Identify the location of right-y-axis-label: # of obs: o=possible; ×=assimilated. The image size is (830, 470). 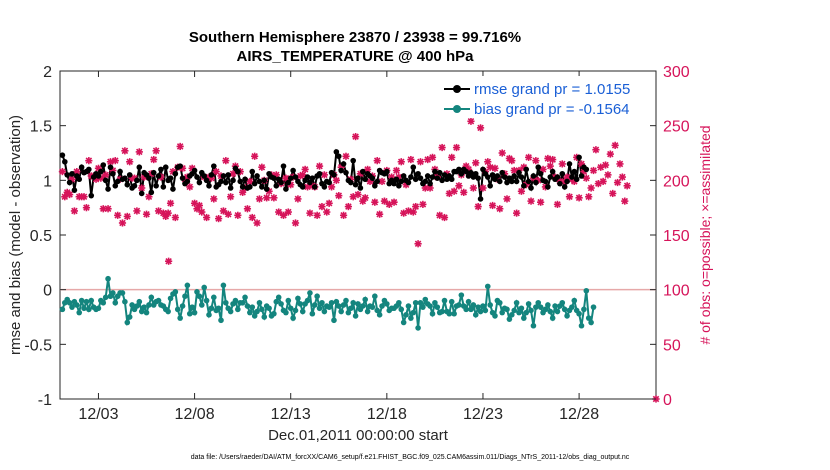
(705, 234).